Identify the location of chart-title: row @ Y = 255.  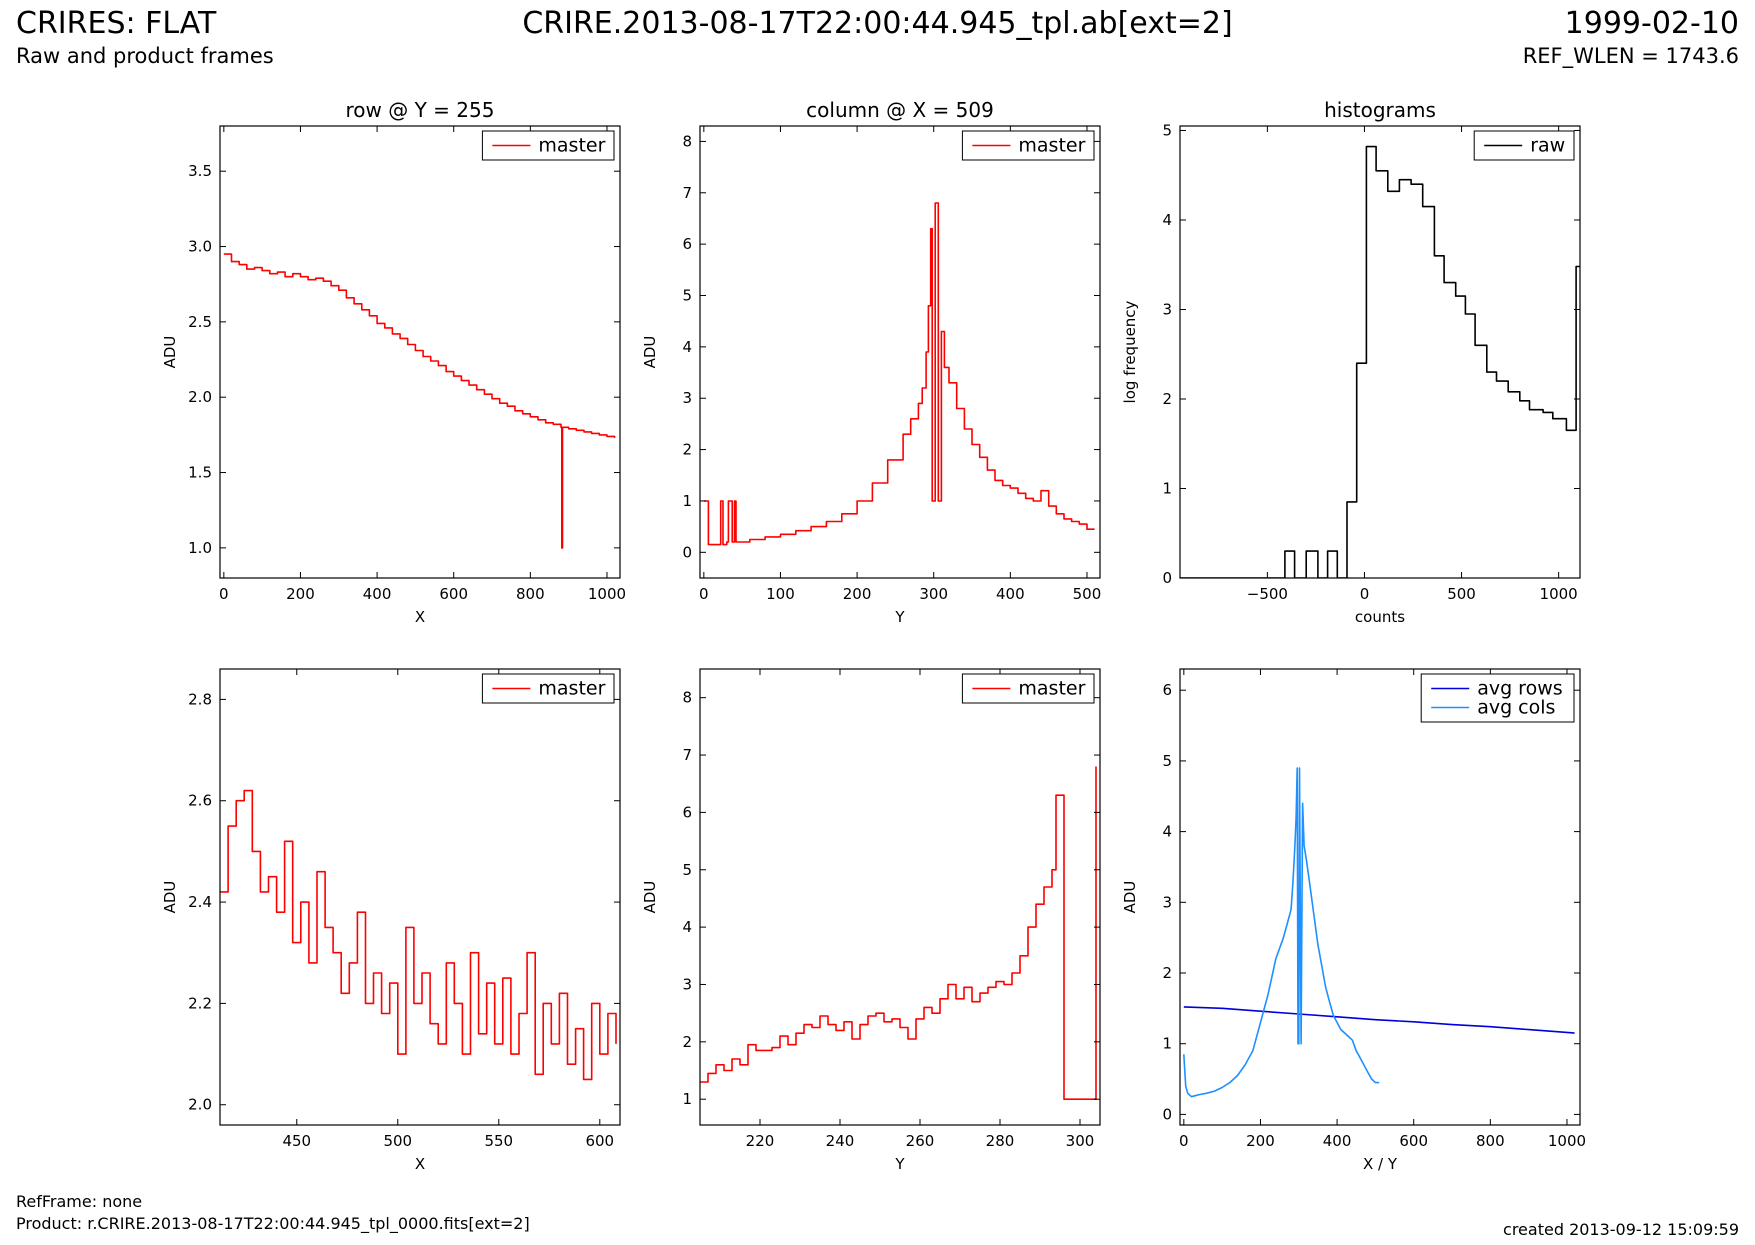
(420, 110).